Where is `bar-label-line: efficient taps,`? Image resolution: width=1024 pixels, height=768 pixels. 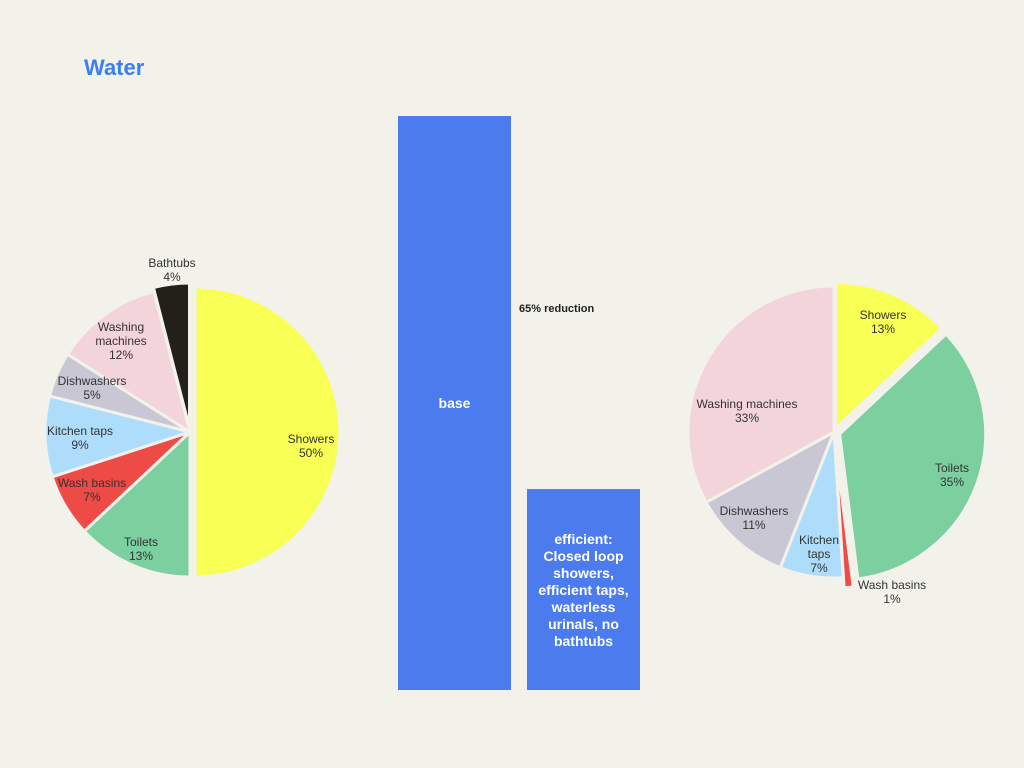 bar-label-line: efficient taps, is located at coordinates (583, 590).